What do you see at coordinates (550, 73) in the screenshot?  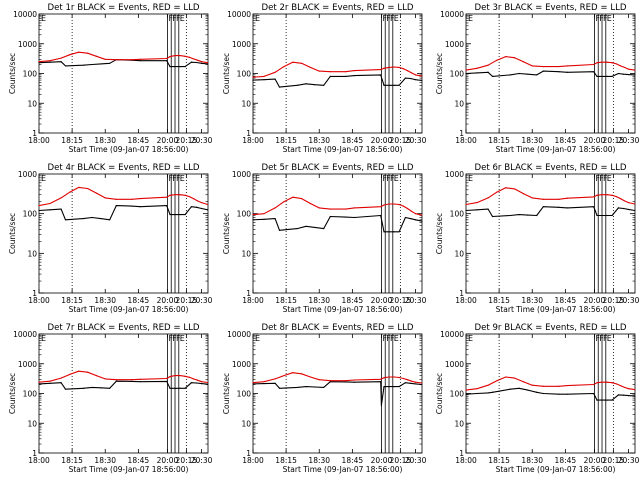 I see `plot-frame` at bounding box center [550, 73].